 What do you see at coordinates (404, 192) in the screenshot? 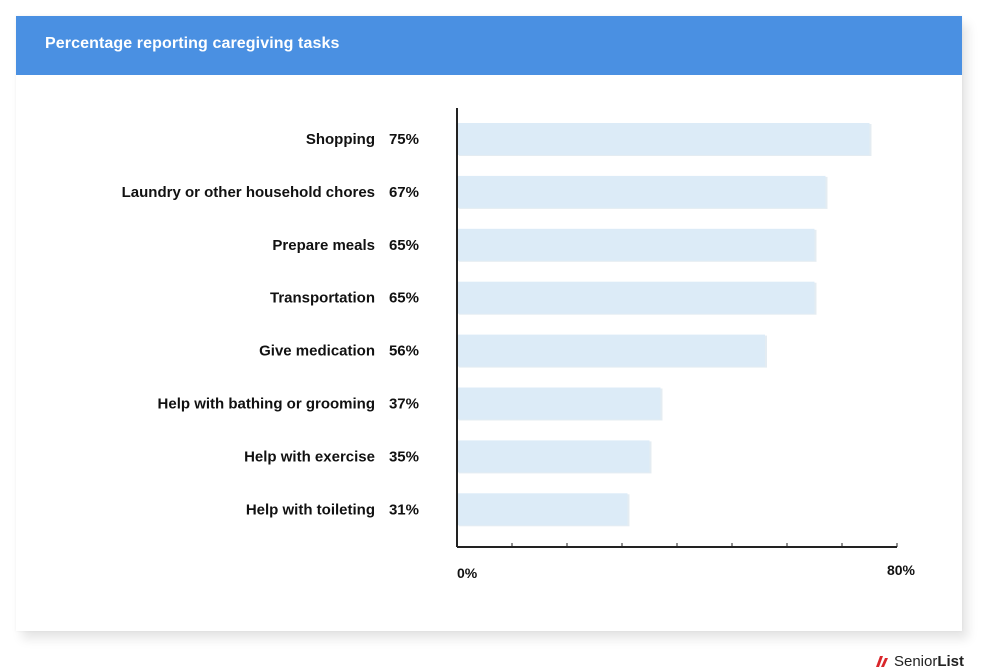
I see `value-label: 67%` at bounding box center [404, 192].